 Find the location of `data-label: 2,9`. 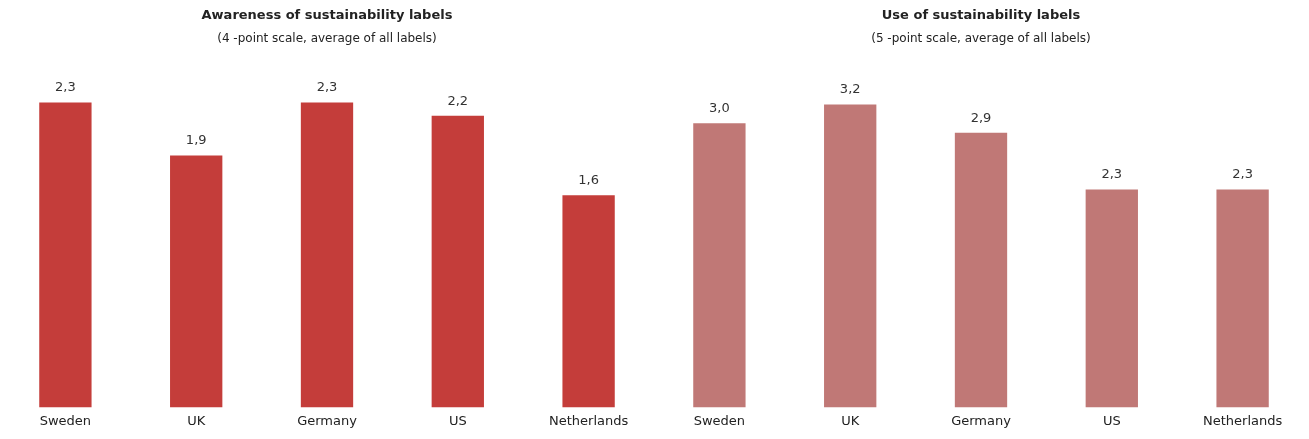

data-label: 2,9 is located at coordinates (981, 117).